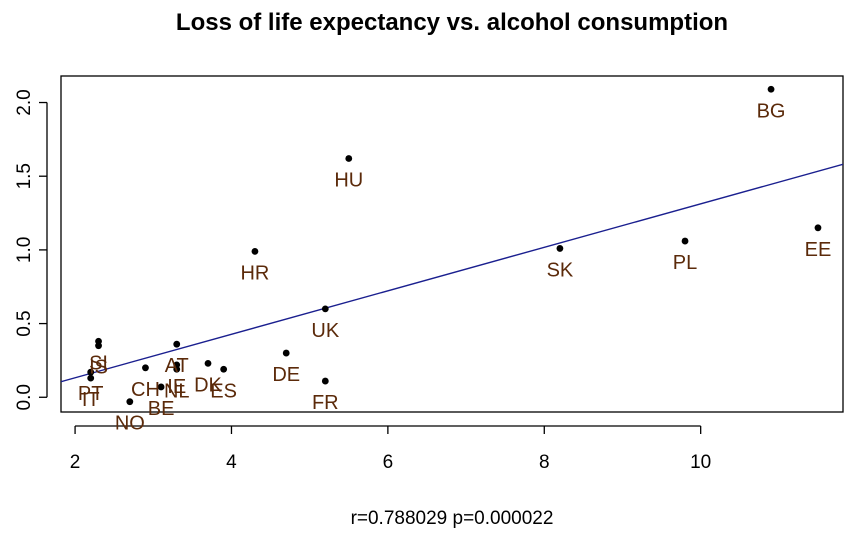 This screenshot has height=535, width=857. I want to click on point-label: EE, so click(818, 250).